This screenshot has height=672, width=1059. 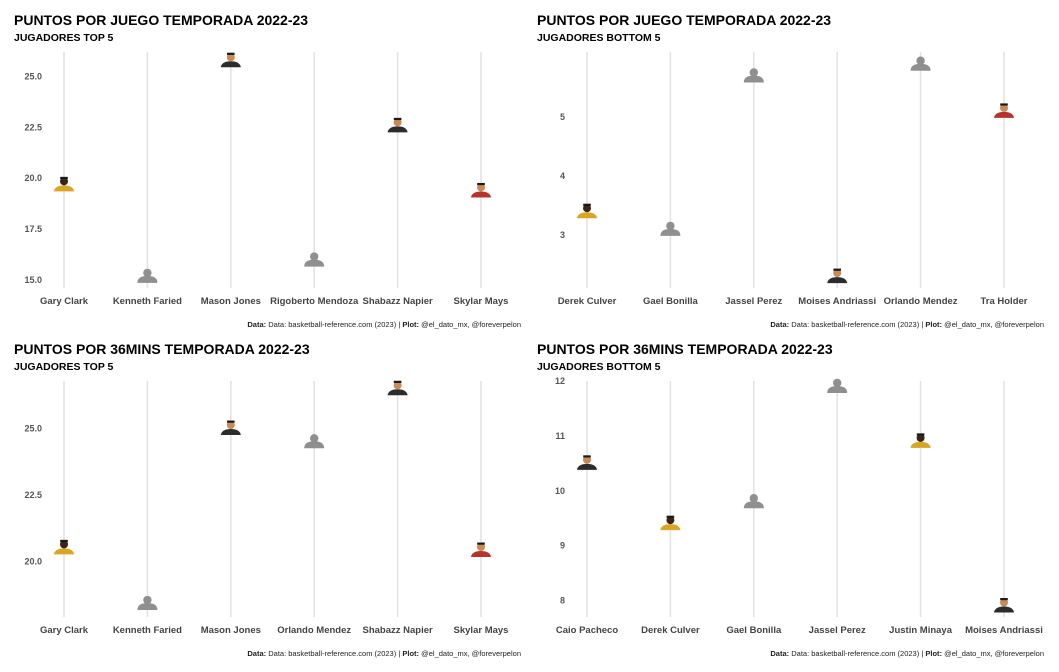 I want to click on y-tick-label: 20.0, so click(x=33, y=178).